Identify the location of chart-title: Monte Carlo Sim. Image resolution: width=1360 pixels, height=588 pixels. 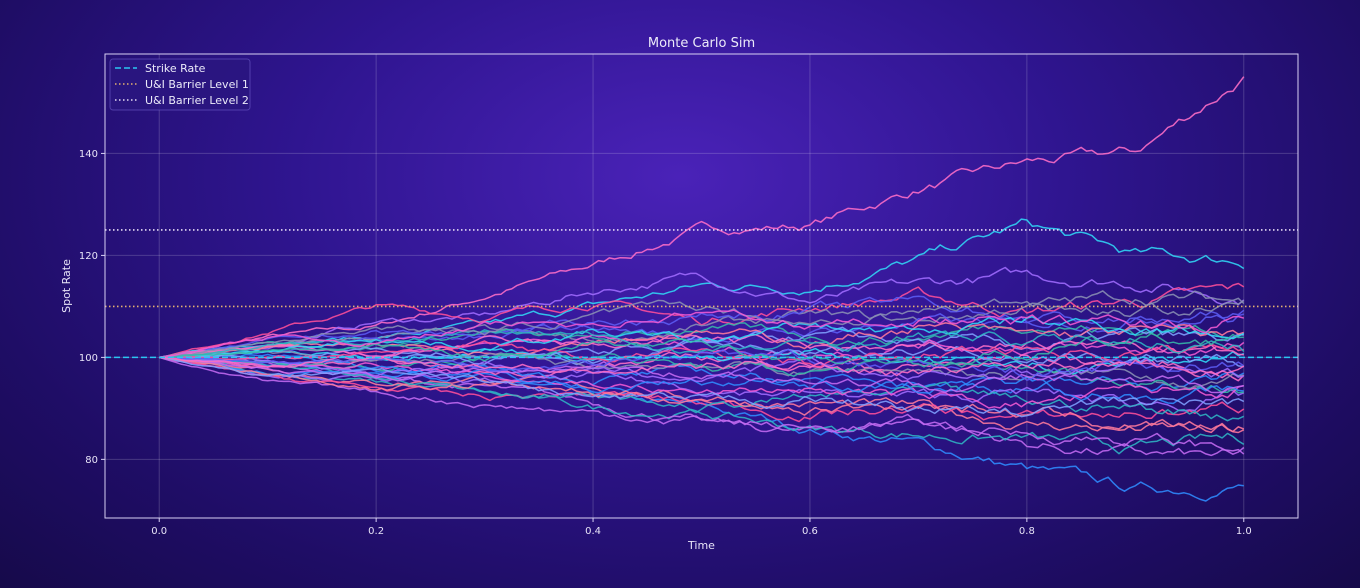
(701, 43).